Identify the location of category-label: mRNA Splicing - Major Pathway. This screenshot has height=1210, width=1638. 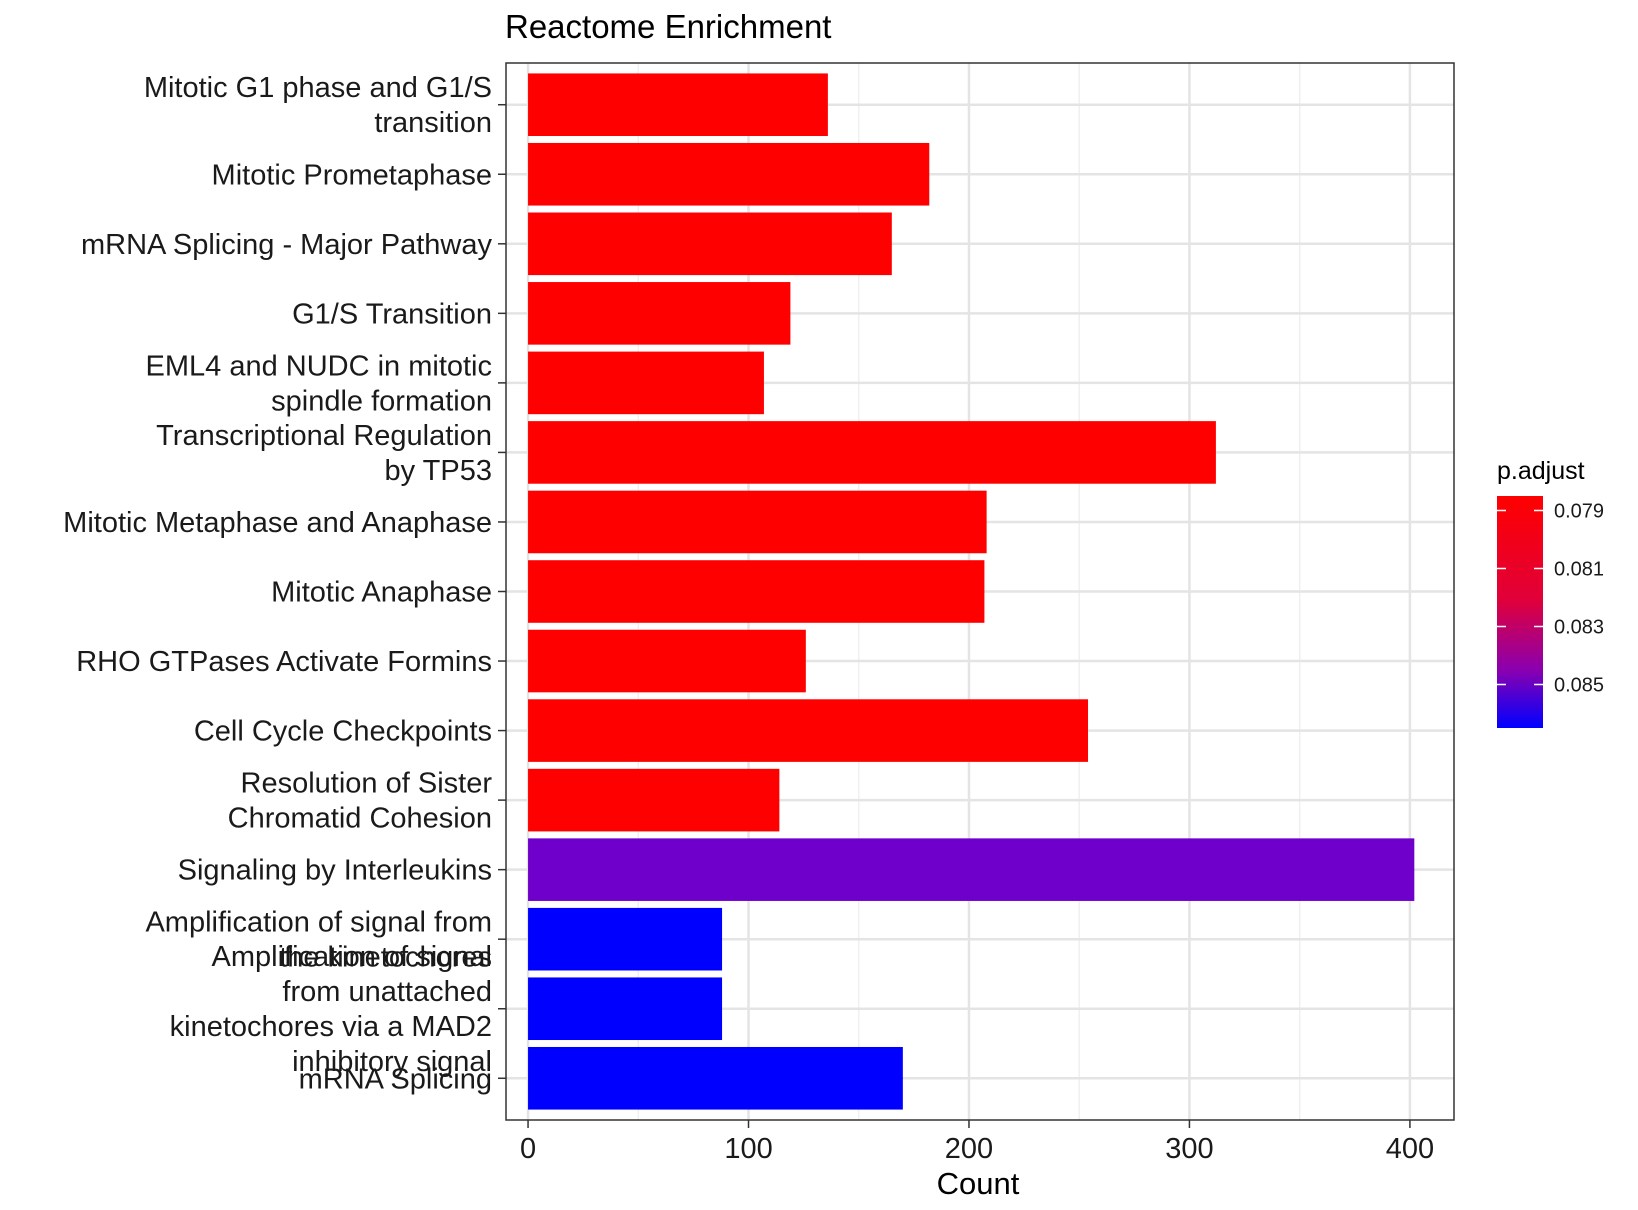
(286, 245).